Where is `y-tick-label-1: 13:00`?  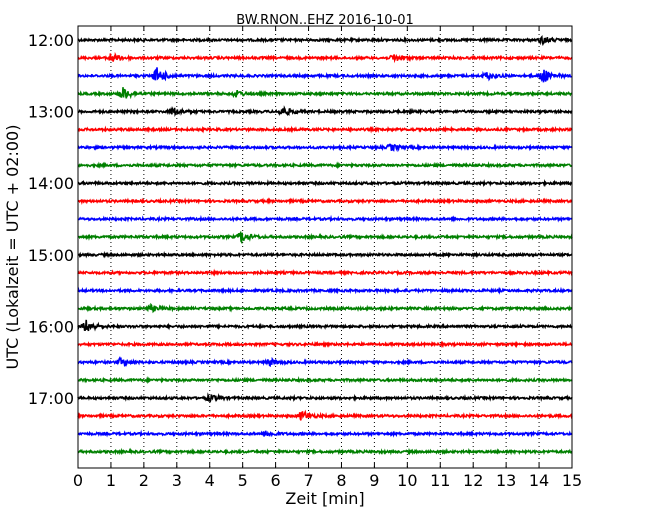 y-tick-label-1: 13:00 is located at coordinates (51, 112).